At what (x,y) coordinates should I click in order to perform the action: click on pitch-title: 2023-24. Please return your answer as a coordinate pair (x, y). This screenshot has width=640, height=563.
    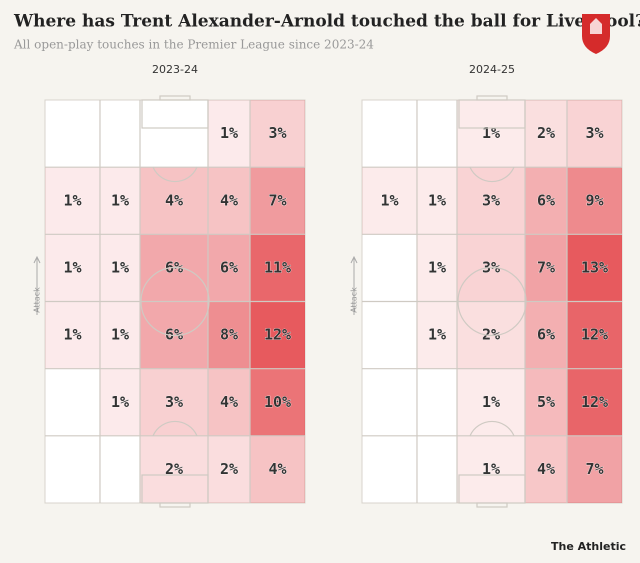
    Looking at the image, I should click on (175, 69).